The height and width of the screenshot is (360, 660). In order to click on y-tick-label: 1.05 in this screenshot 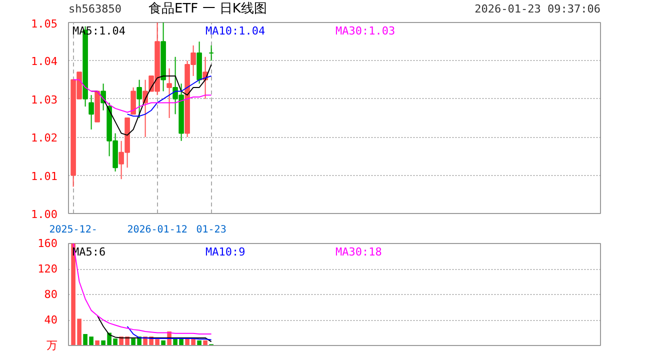, I will do `click(44, 24)`.